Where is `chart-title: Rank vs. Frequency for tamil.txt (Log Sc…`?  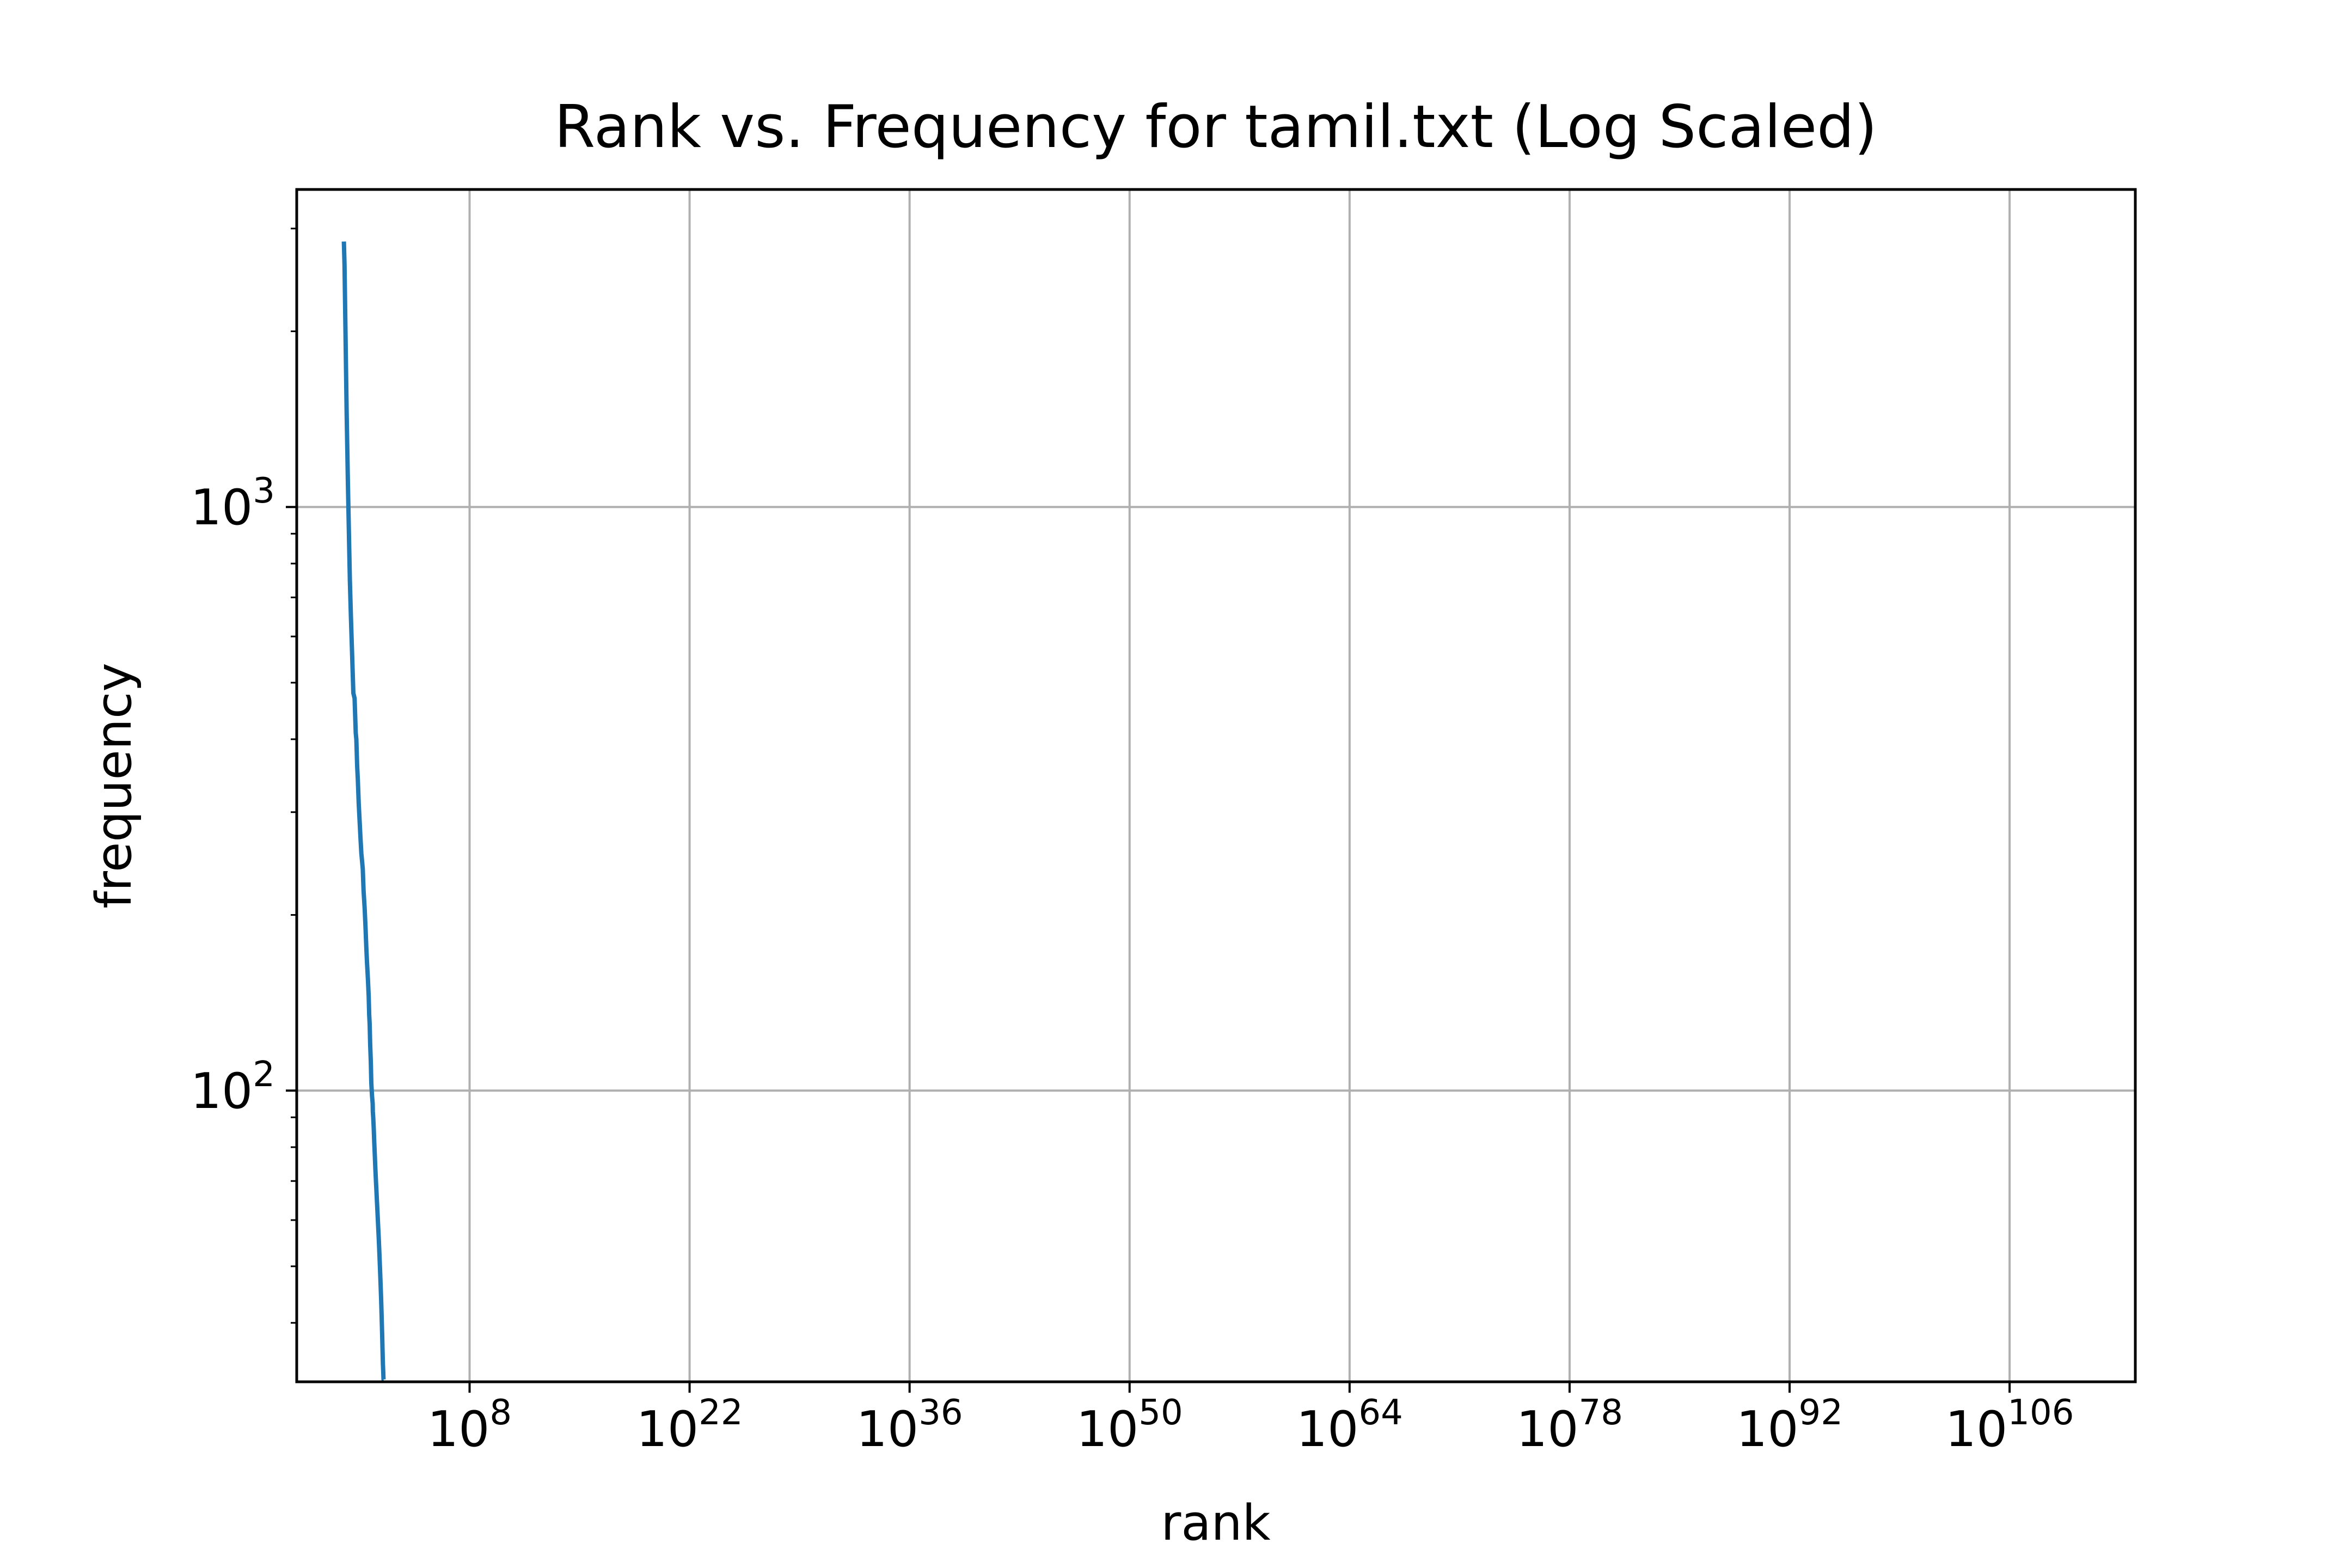
chart-title: Rank vs. Frequency for tamil.txt (Log Sc… is located at coordinates (1215, 127).